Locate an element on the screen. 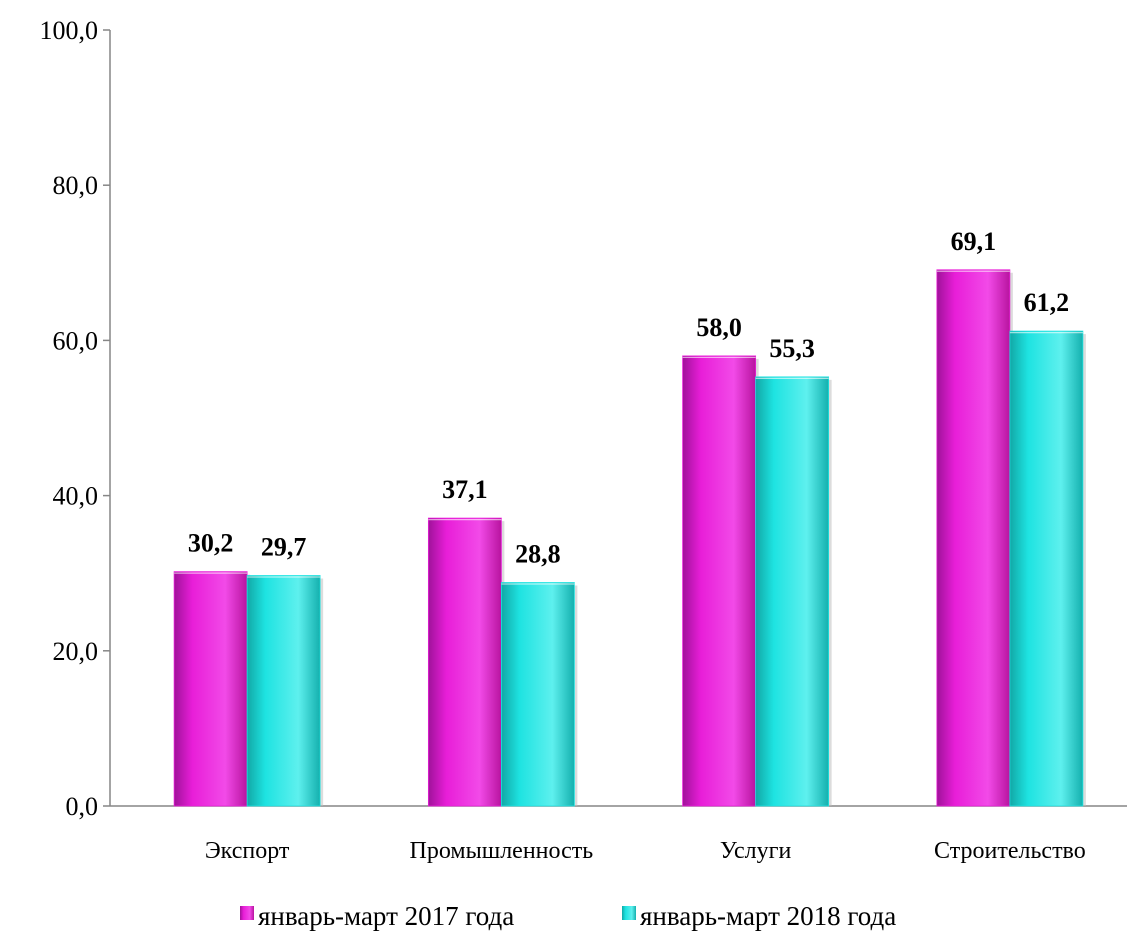 This screenshot has width=1127, height=931. y-tick-label: 20,0 is located at coordinates (76, 651).